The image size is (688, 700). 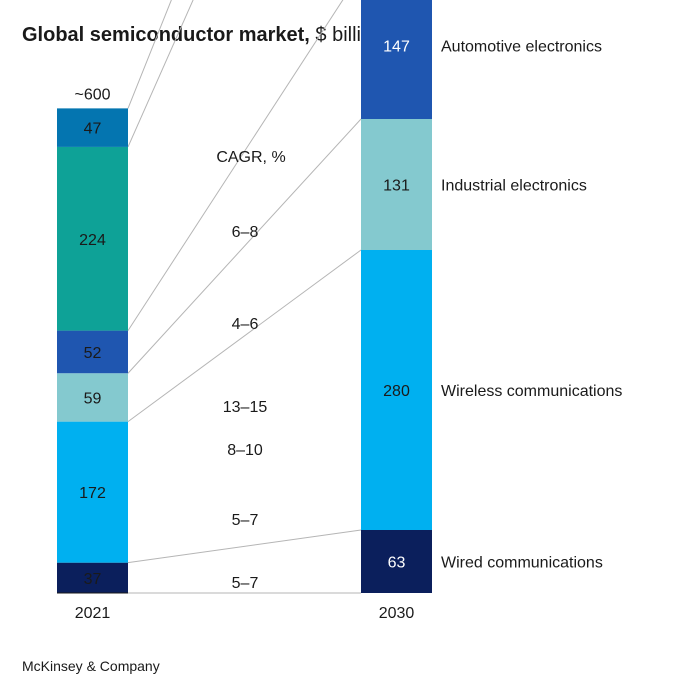 I want to click on cagr-value: 8–10, so click(x=245, y=450).